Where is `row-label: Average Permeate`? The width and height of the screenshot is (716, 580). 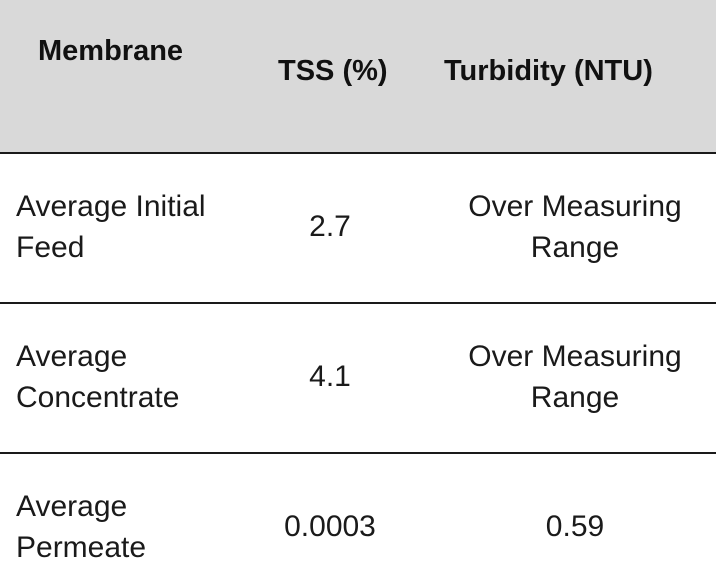 row-label: Average Permeate is located at coordinates (81, 527).